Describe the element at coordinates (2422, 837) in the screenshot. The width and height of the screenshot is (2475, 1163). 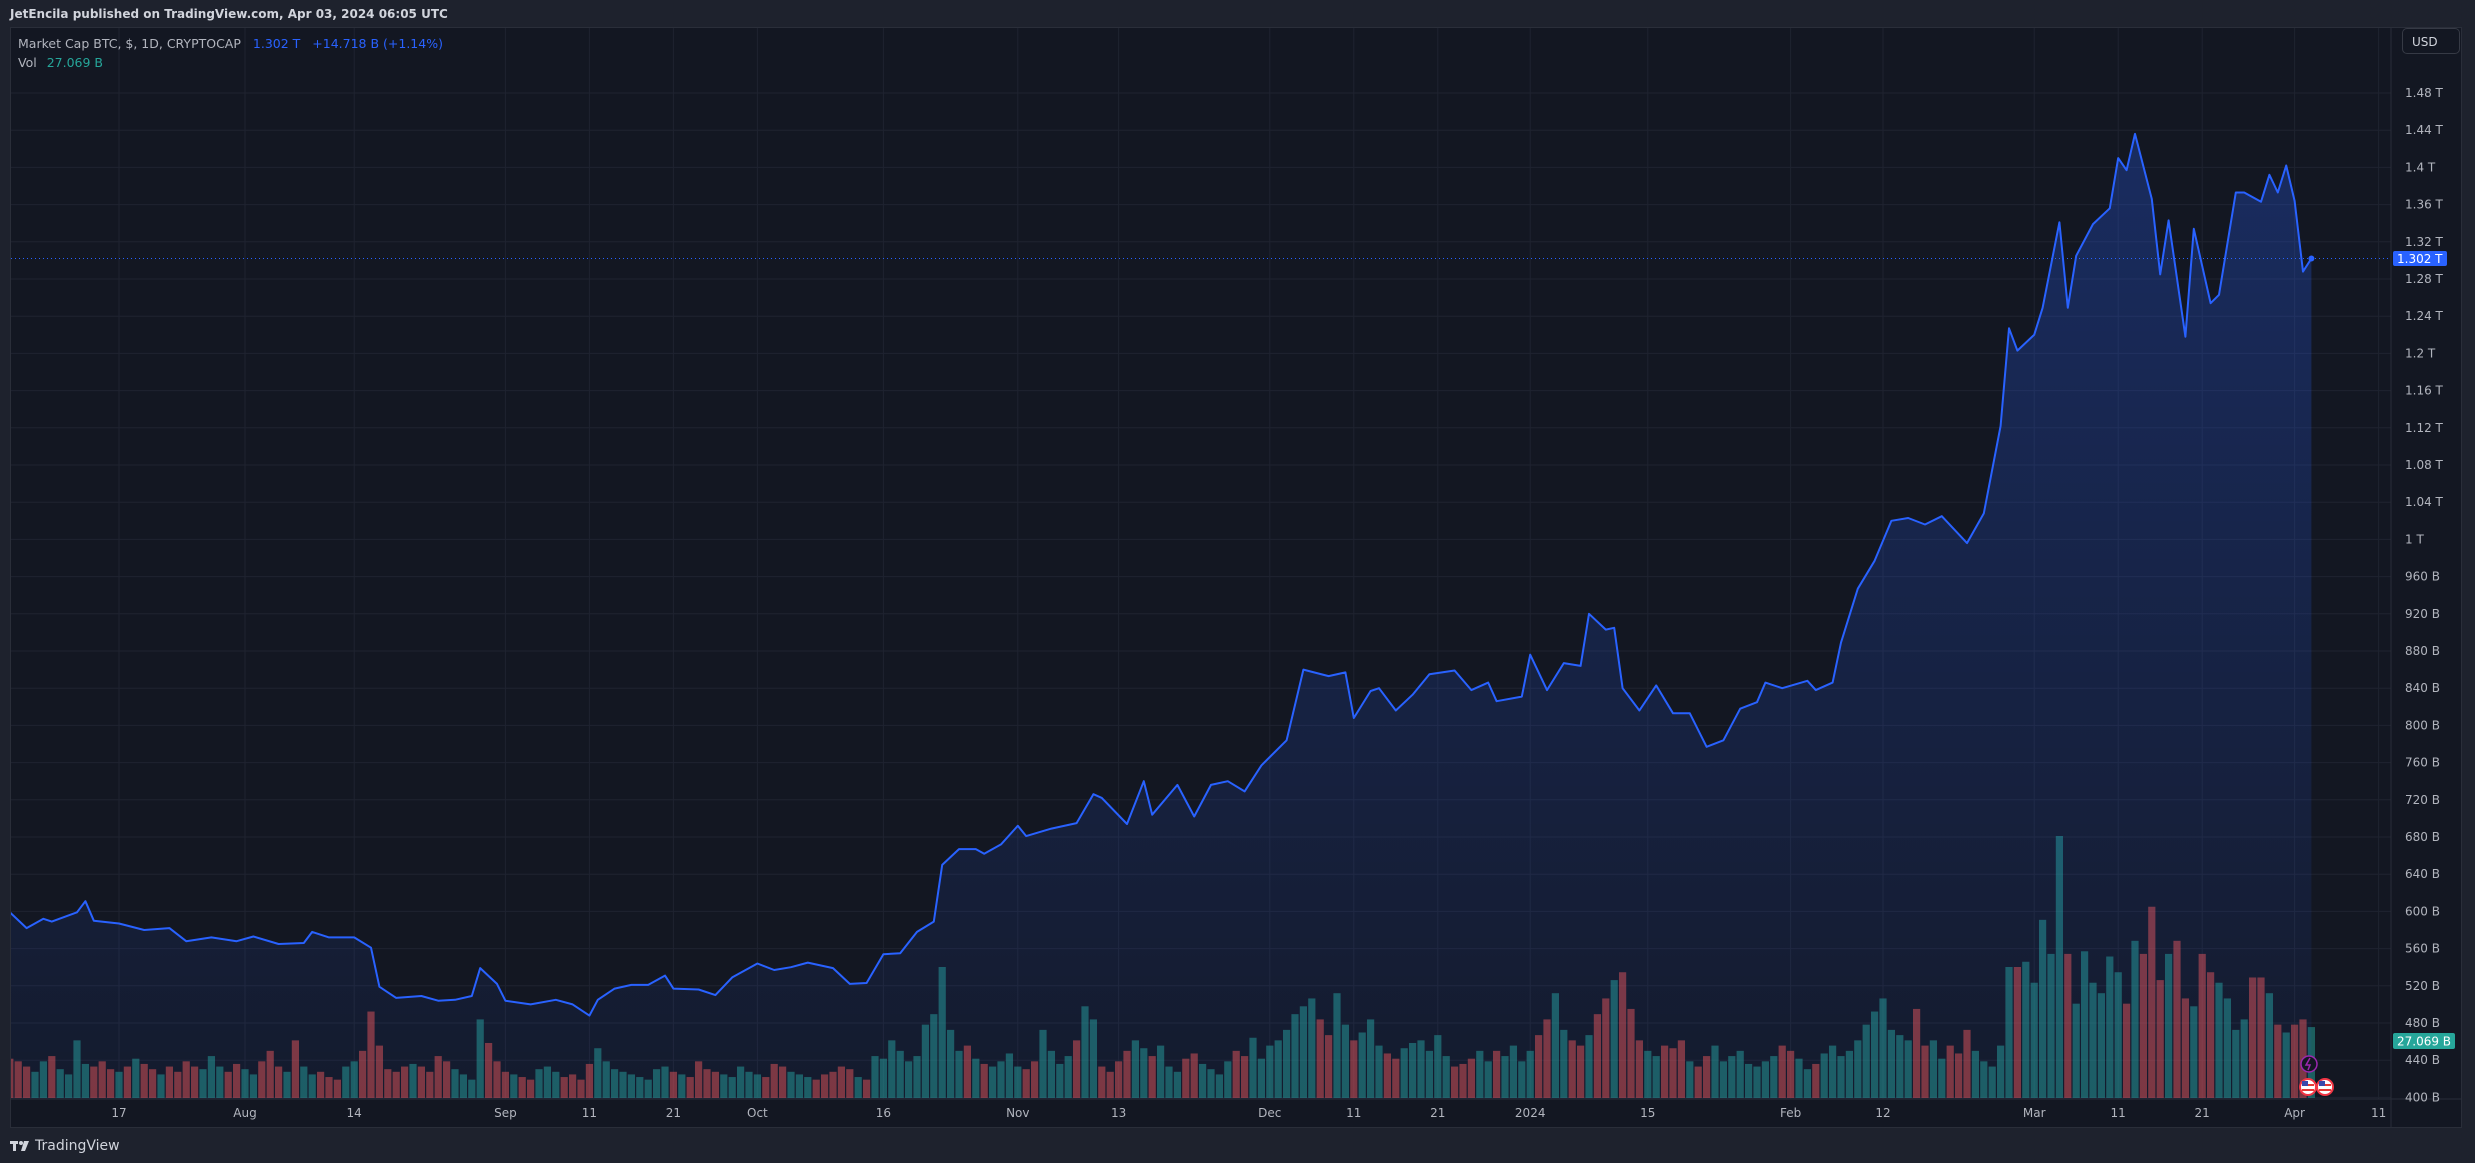
I see `price-tick-label: 680 B` at that location.